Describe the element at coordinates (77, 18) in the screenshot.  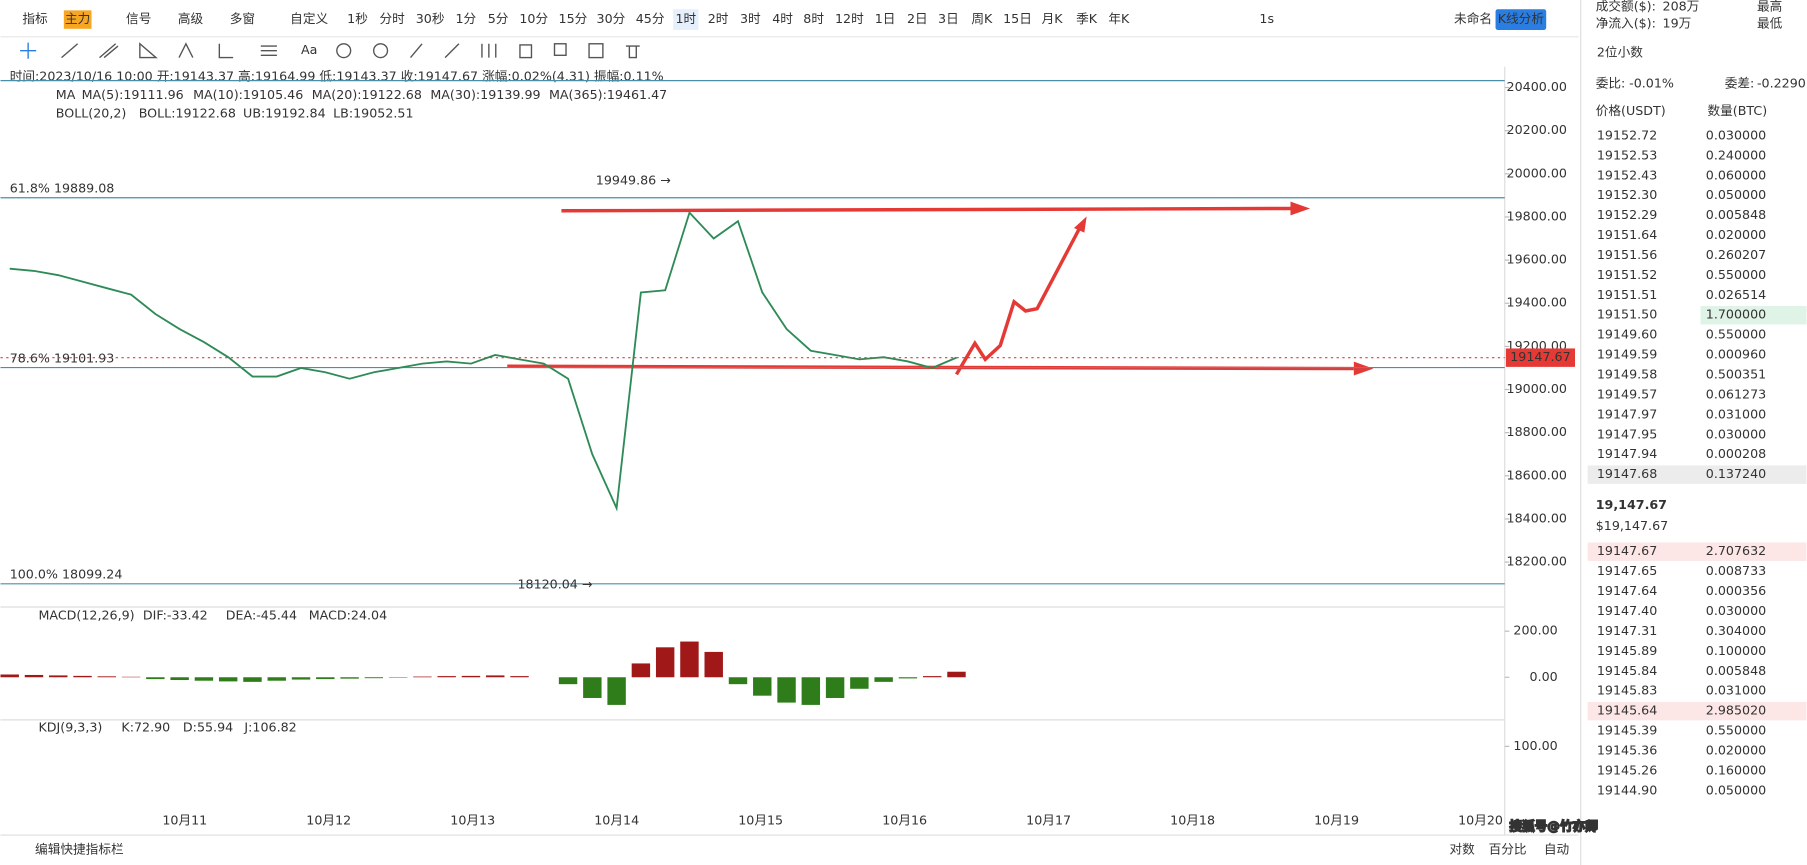
I see `tag: 主力` at that location.